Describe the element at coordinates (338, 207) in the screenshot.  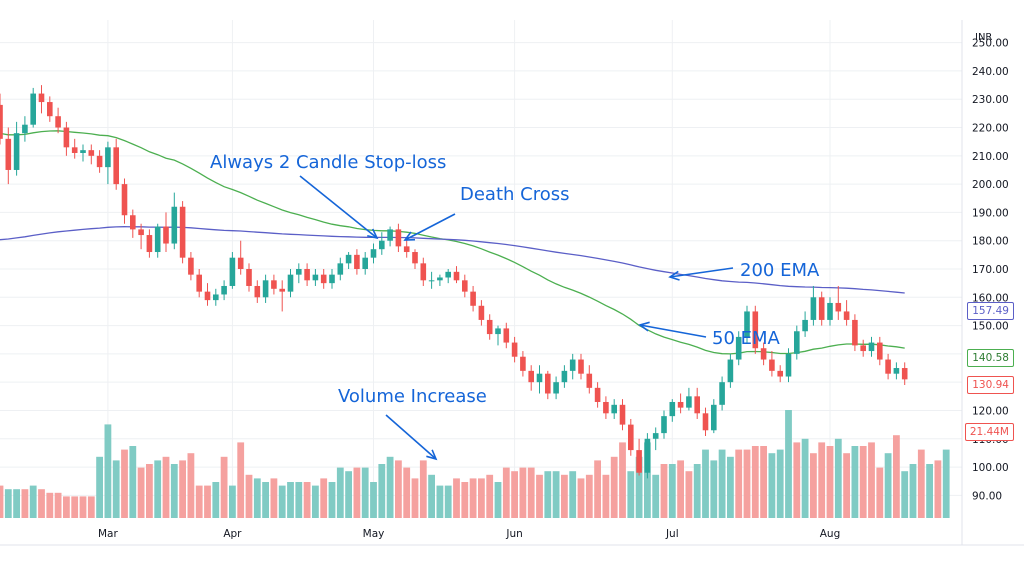
I see `stoploss-arrow` at that location.